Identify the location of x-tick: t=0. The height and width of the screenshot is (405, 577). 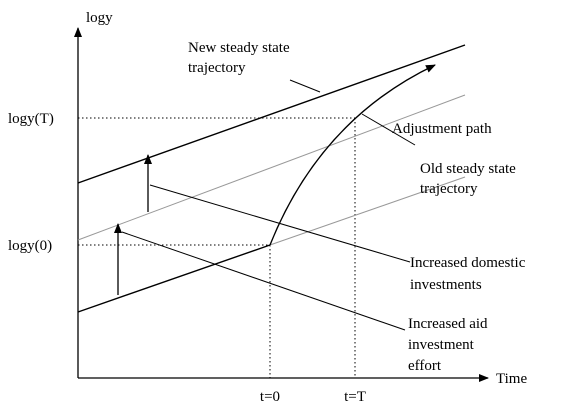
(270, 397).